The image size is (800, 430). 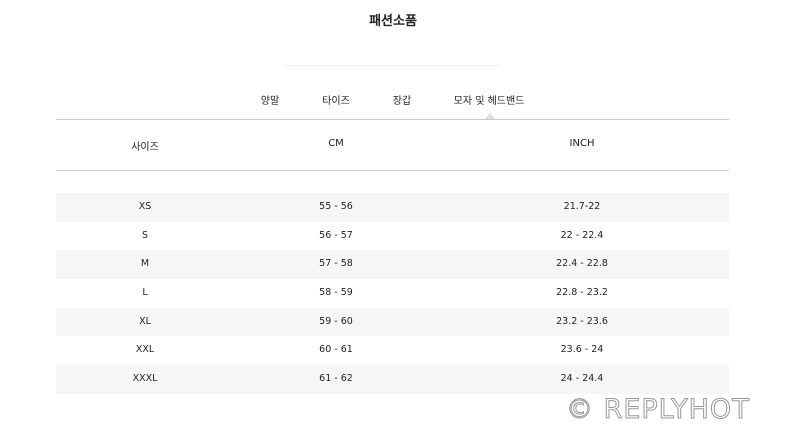 I want to click on size-cell: XS, so click(x=145, y=206).